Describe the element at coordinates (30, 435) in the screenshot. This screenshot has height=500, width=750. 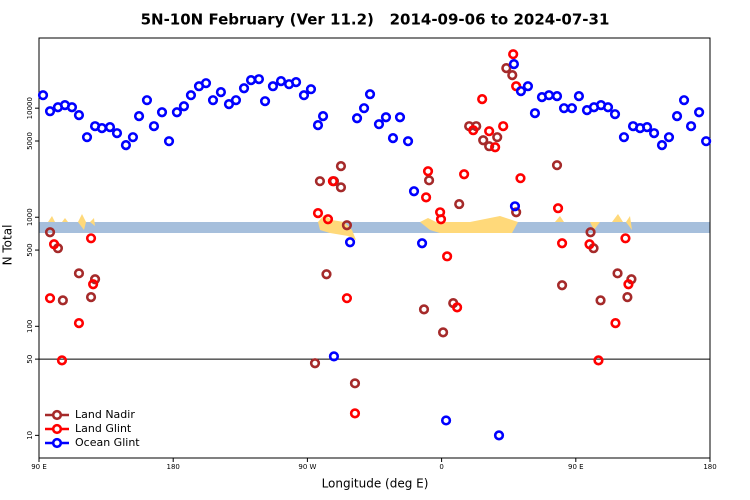
I see `y-tick-label: 10` at that location.